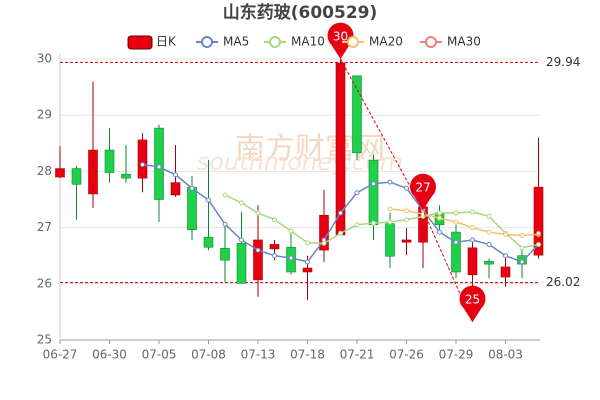 The width and height of the screenshot is (600, 400). Describe the element at coordinates (258, 355) in the screenshot. I see `x-tick-label: 07-13` at that location.